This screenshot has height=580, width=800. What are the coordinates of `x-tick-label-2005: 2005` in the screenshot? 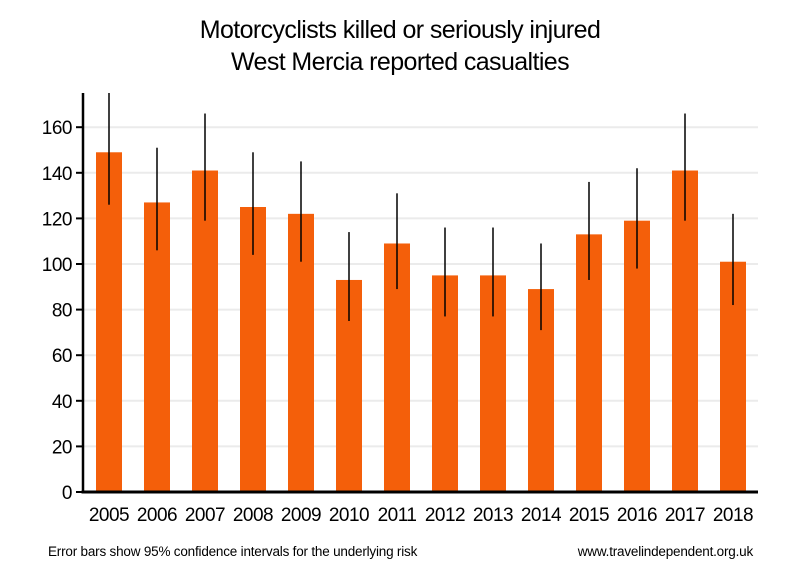 It's located at (109, 515).